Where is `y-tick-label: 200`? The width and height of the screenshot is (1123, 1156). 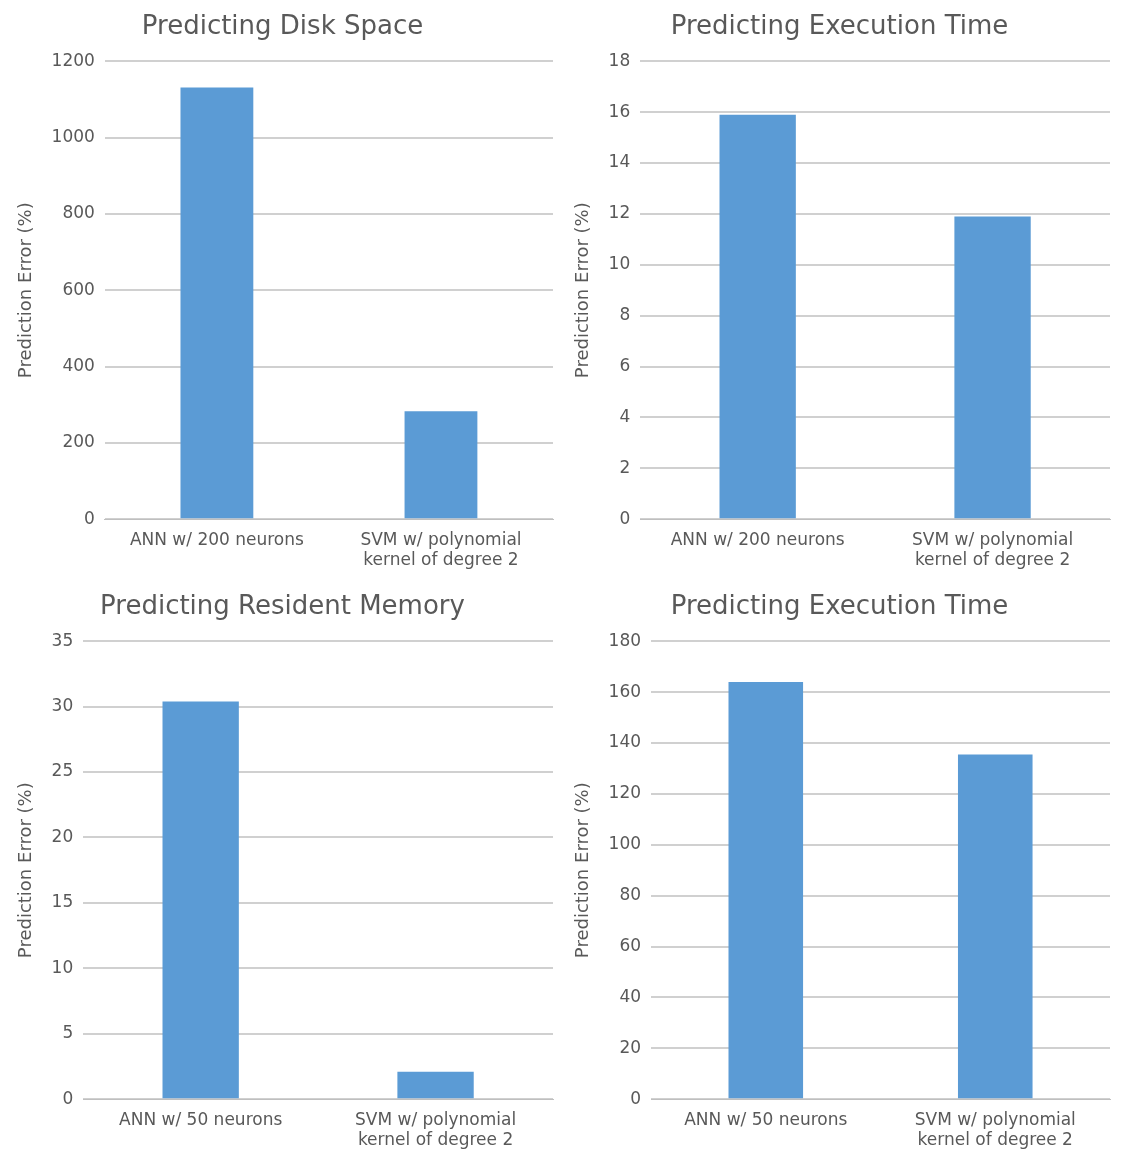 y-tick-label: 200 is located at coordinates (78, 441).